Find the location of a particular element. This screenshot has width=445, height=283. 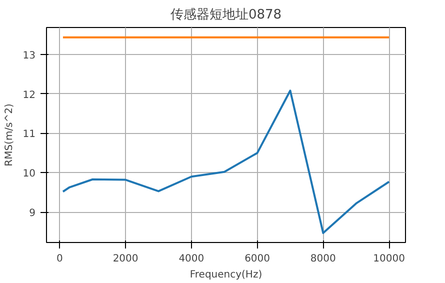

x-tick-label: 8000 is located at coordinates (323, 259).